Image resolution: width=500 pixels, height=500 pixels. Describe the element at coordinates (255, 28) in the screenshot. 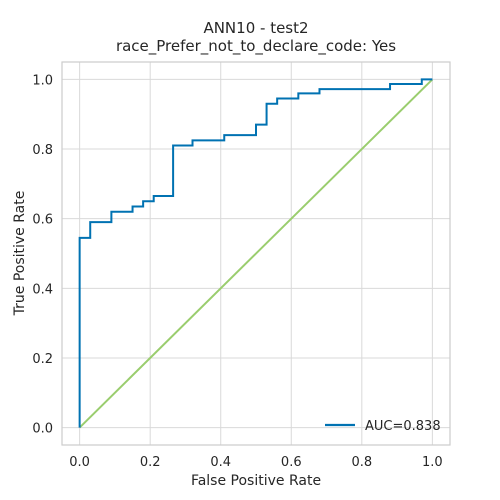

I see `chart-title: ANN10 - test2` at that location.